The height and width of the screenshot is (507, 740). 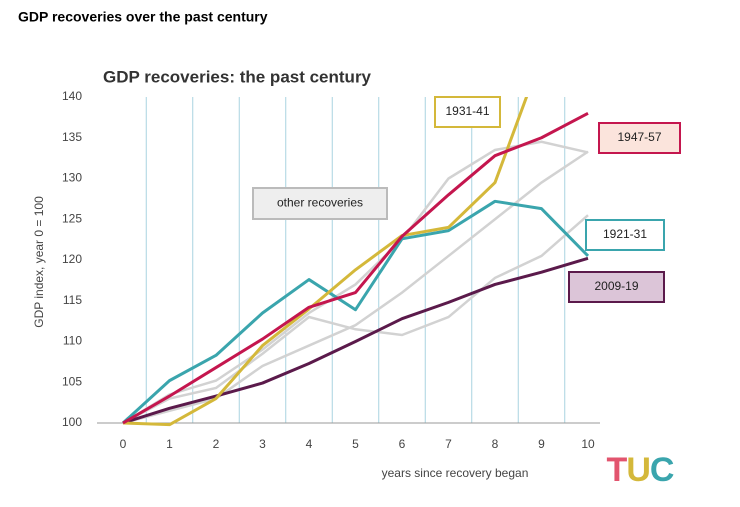 What do you see at coordinates (237, 76) in the screenshot?
I see `chart-title: GDP recoveries: the past century` at bounding box center [237, 76].